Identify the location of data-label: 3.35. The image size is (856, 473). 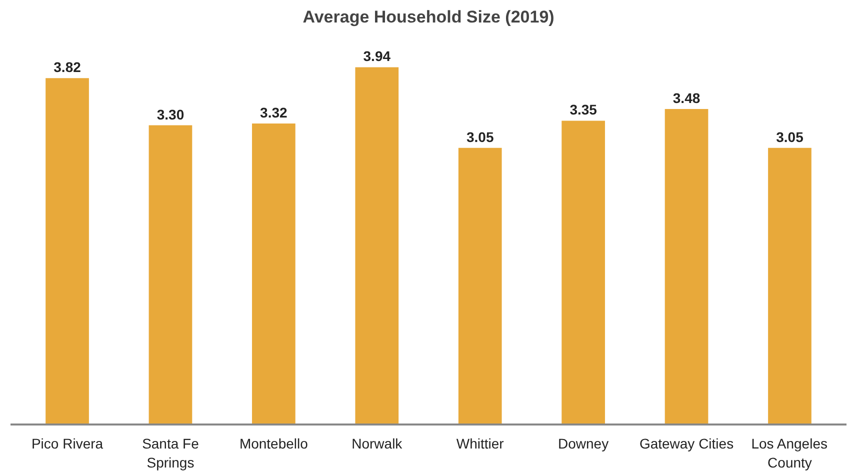
(584, 110).